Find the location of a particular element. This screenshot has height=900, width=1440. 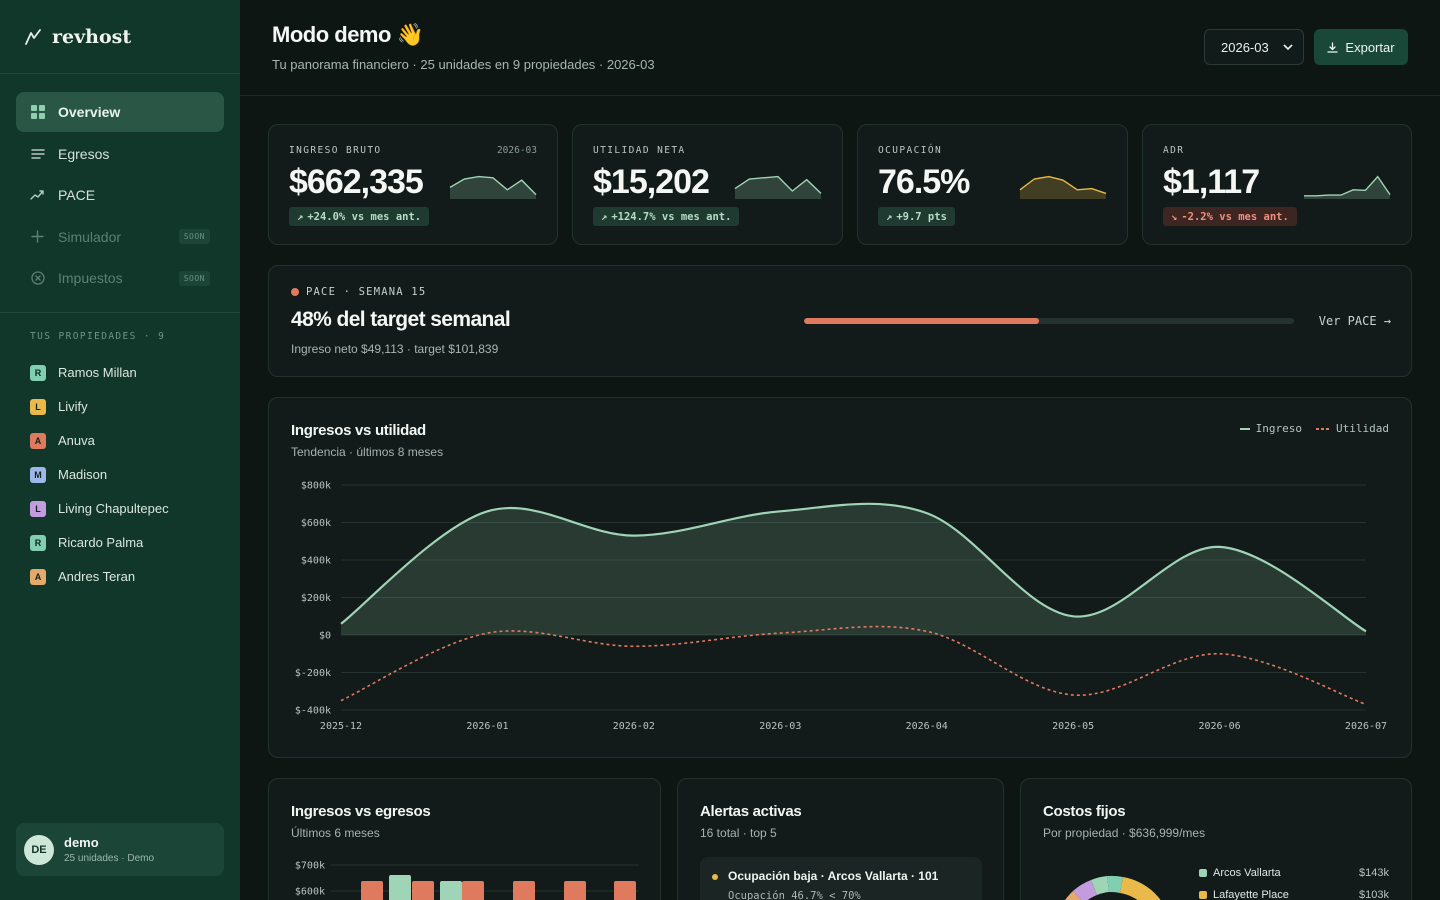

alert-title: Ocupación baja · Arcos Vallarta · 101 is located at coordinates (833, 876).